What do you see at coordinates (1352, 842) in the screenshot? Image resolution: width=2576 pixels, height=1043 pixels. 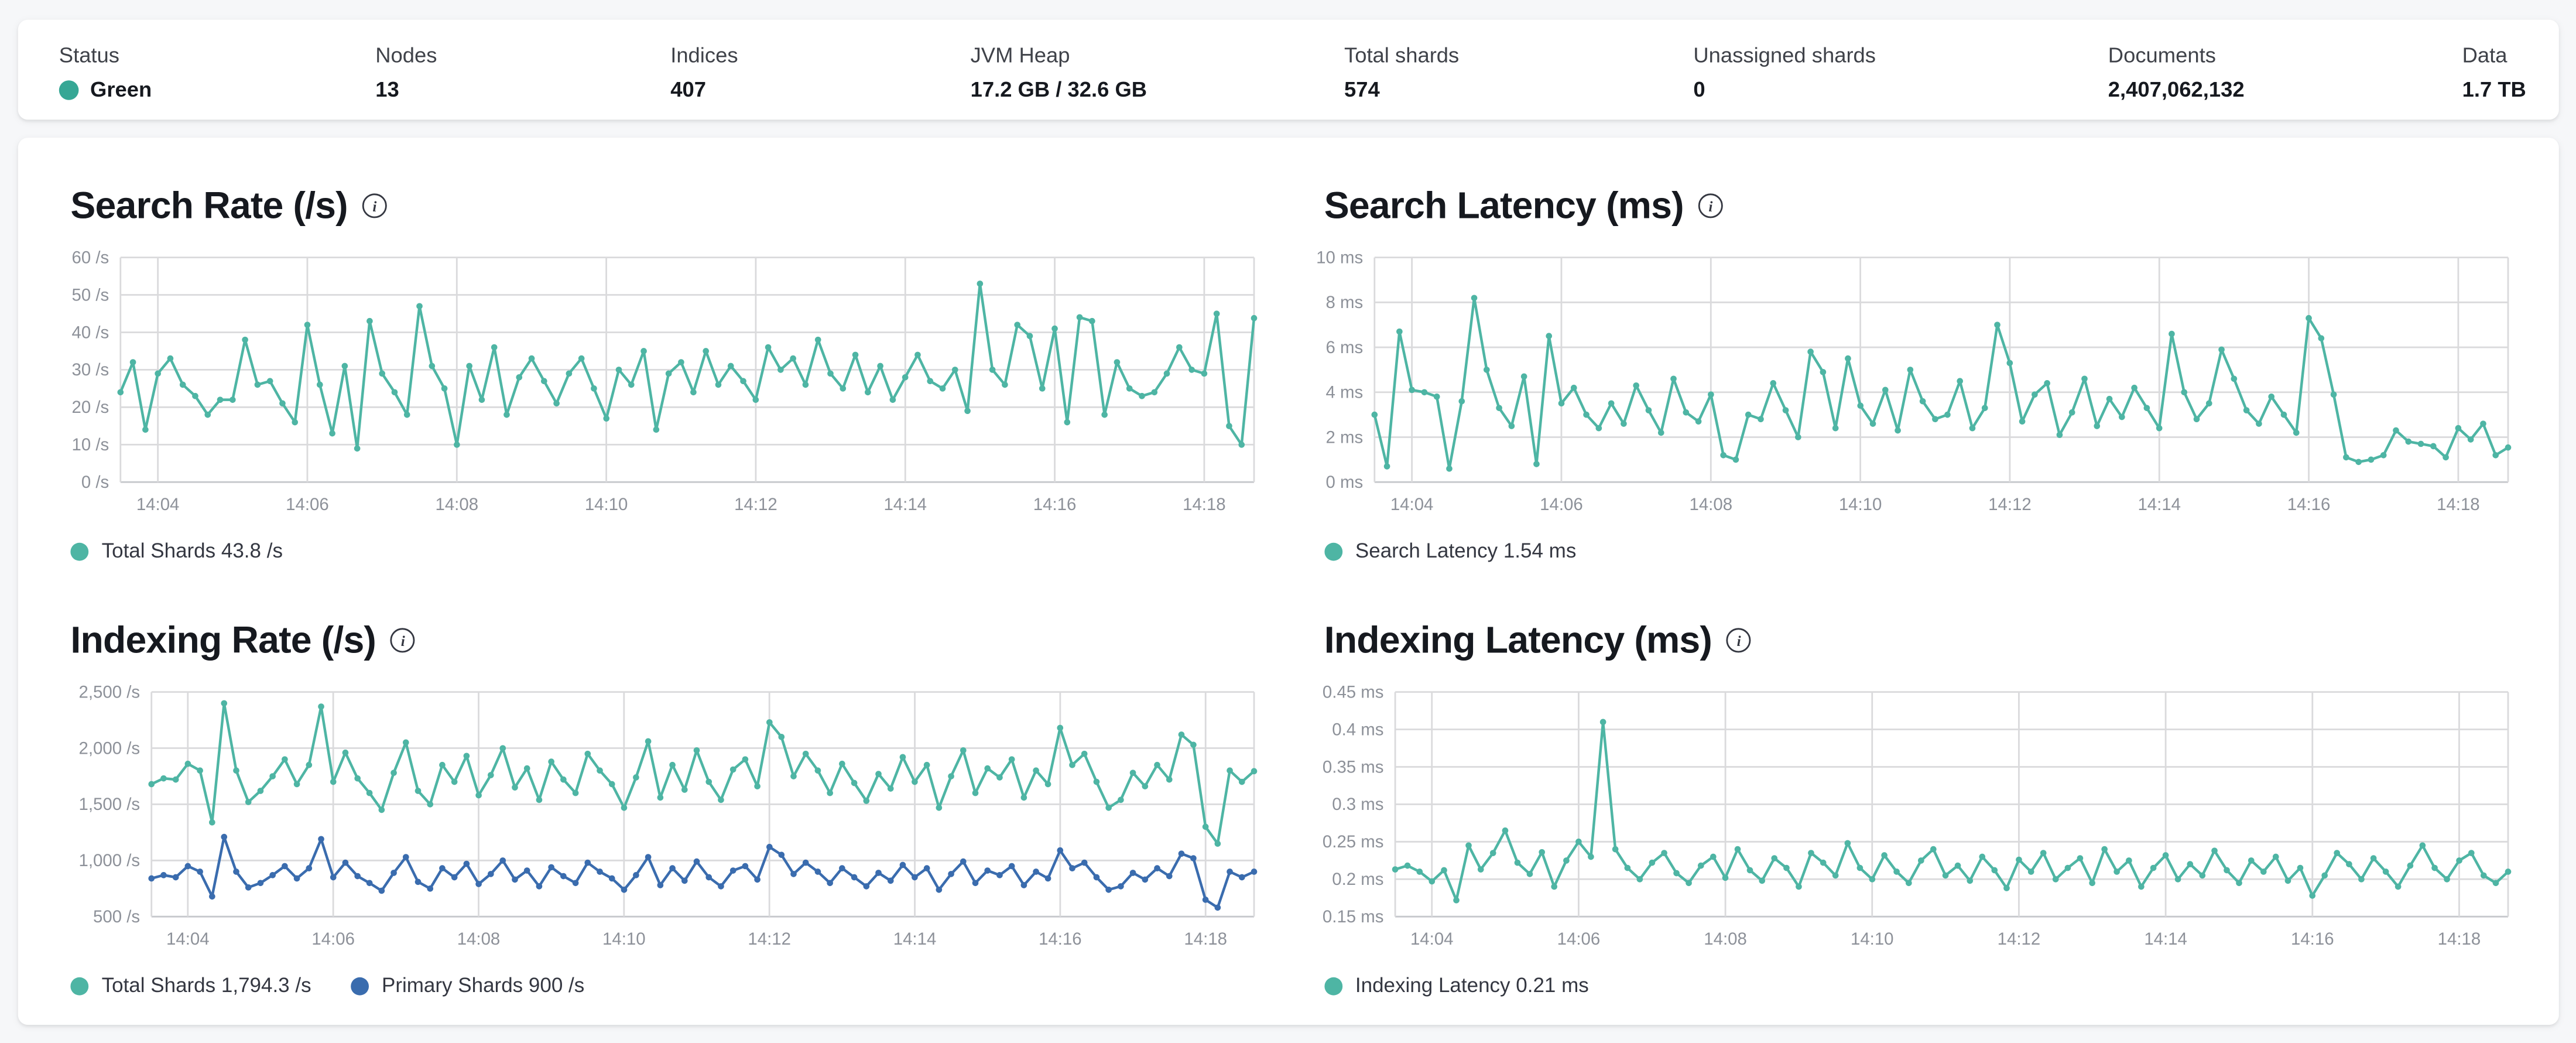 I see `svg-text: 0.25 ms` at bounding box center [1352, 842].